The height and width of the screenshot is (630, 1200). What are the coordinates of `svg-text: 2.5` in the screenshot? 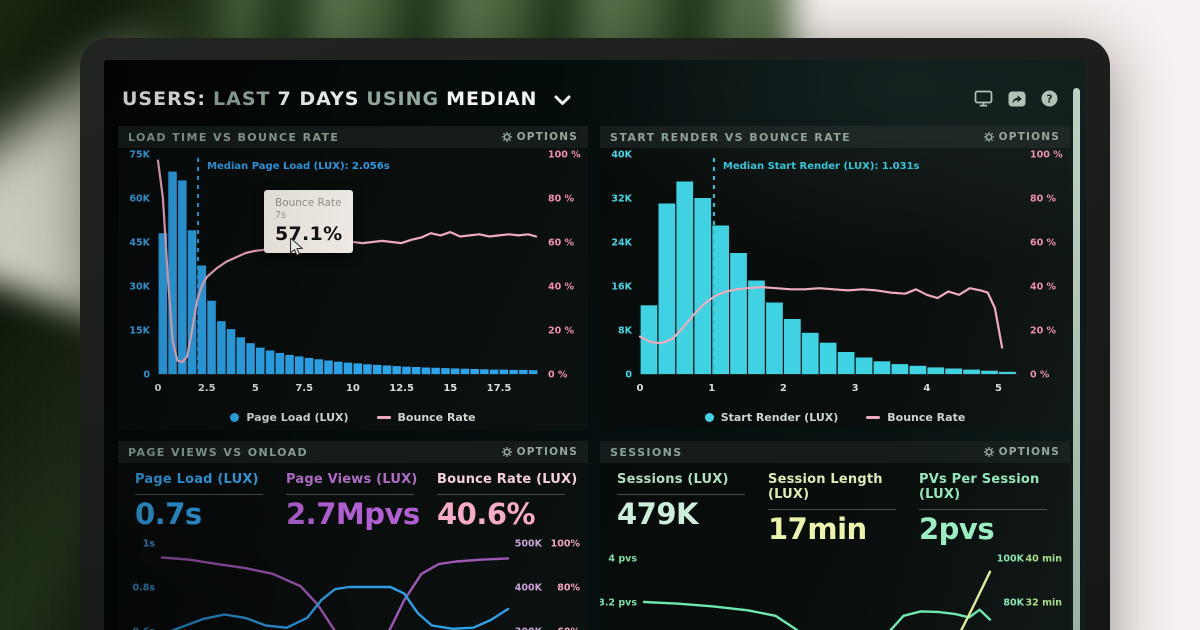 It's located at (207, 388).